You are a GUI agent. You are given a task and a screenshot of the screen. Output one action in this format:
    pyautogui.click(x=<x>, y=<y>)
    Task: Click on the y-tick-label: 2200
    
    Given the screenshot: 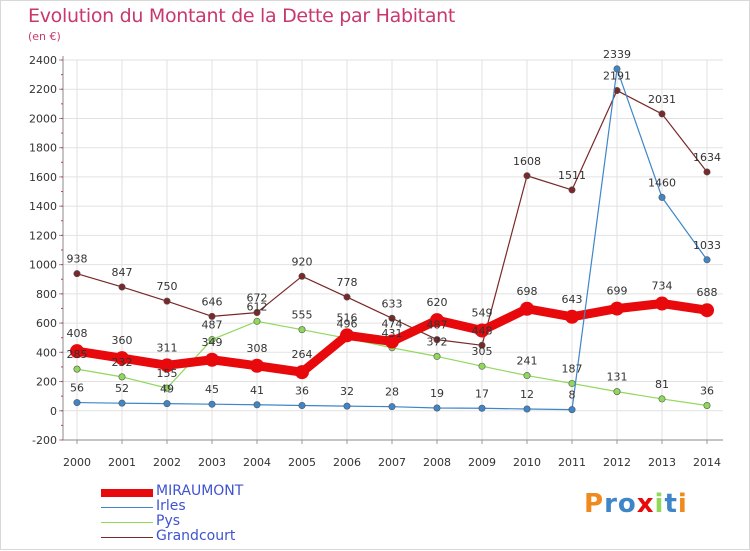 What is the action you would take?
    pyautogui.click(x=43, y=89)
    